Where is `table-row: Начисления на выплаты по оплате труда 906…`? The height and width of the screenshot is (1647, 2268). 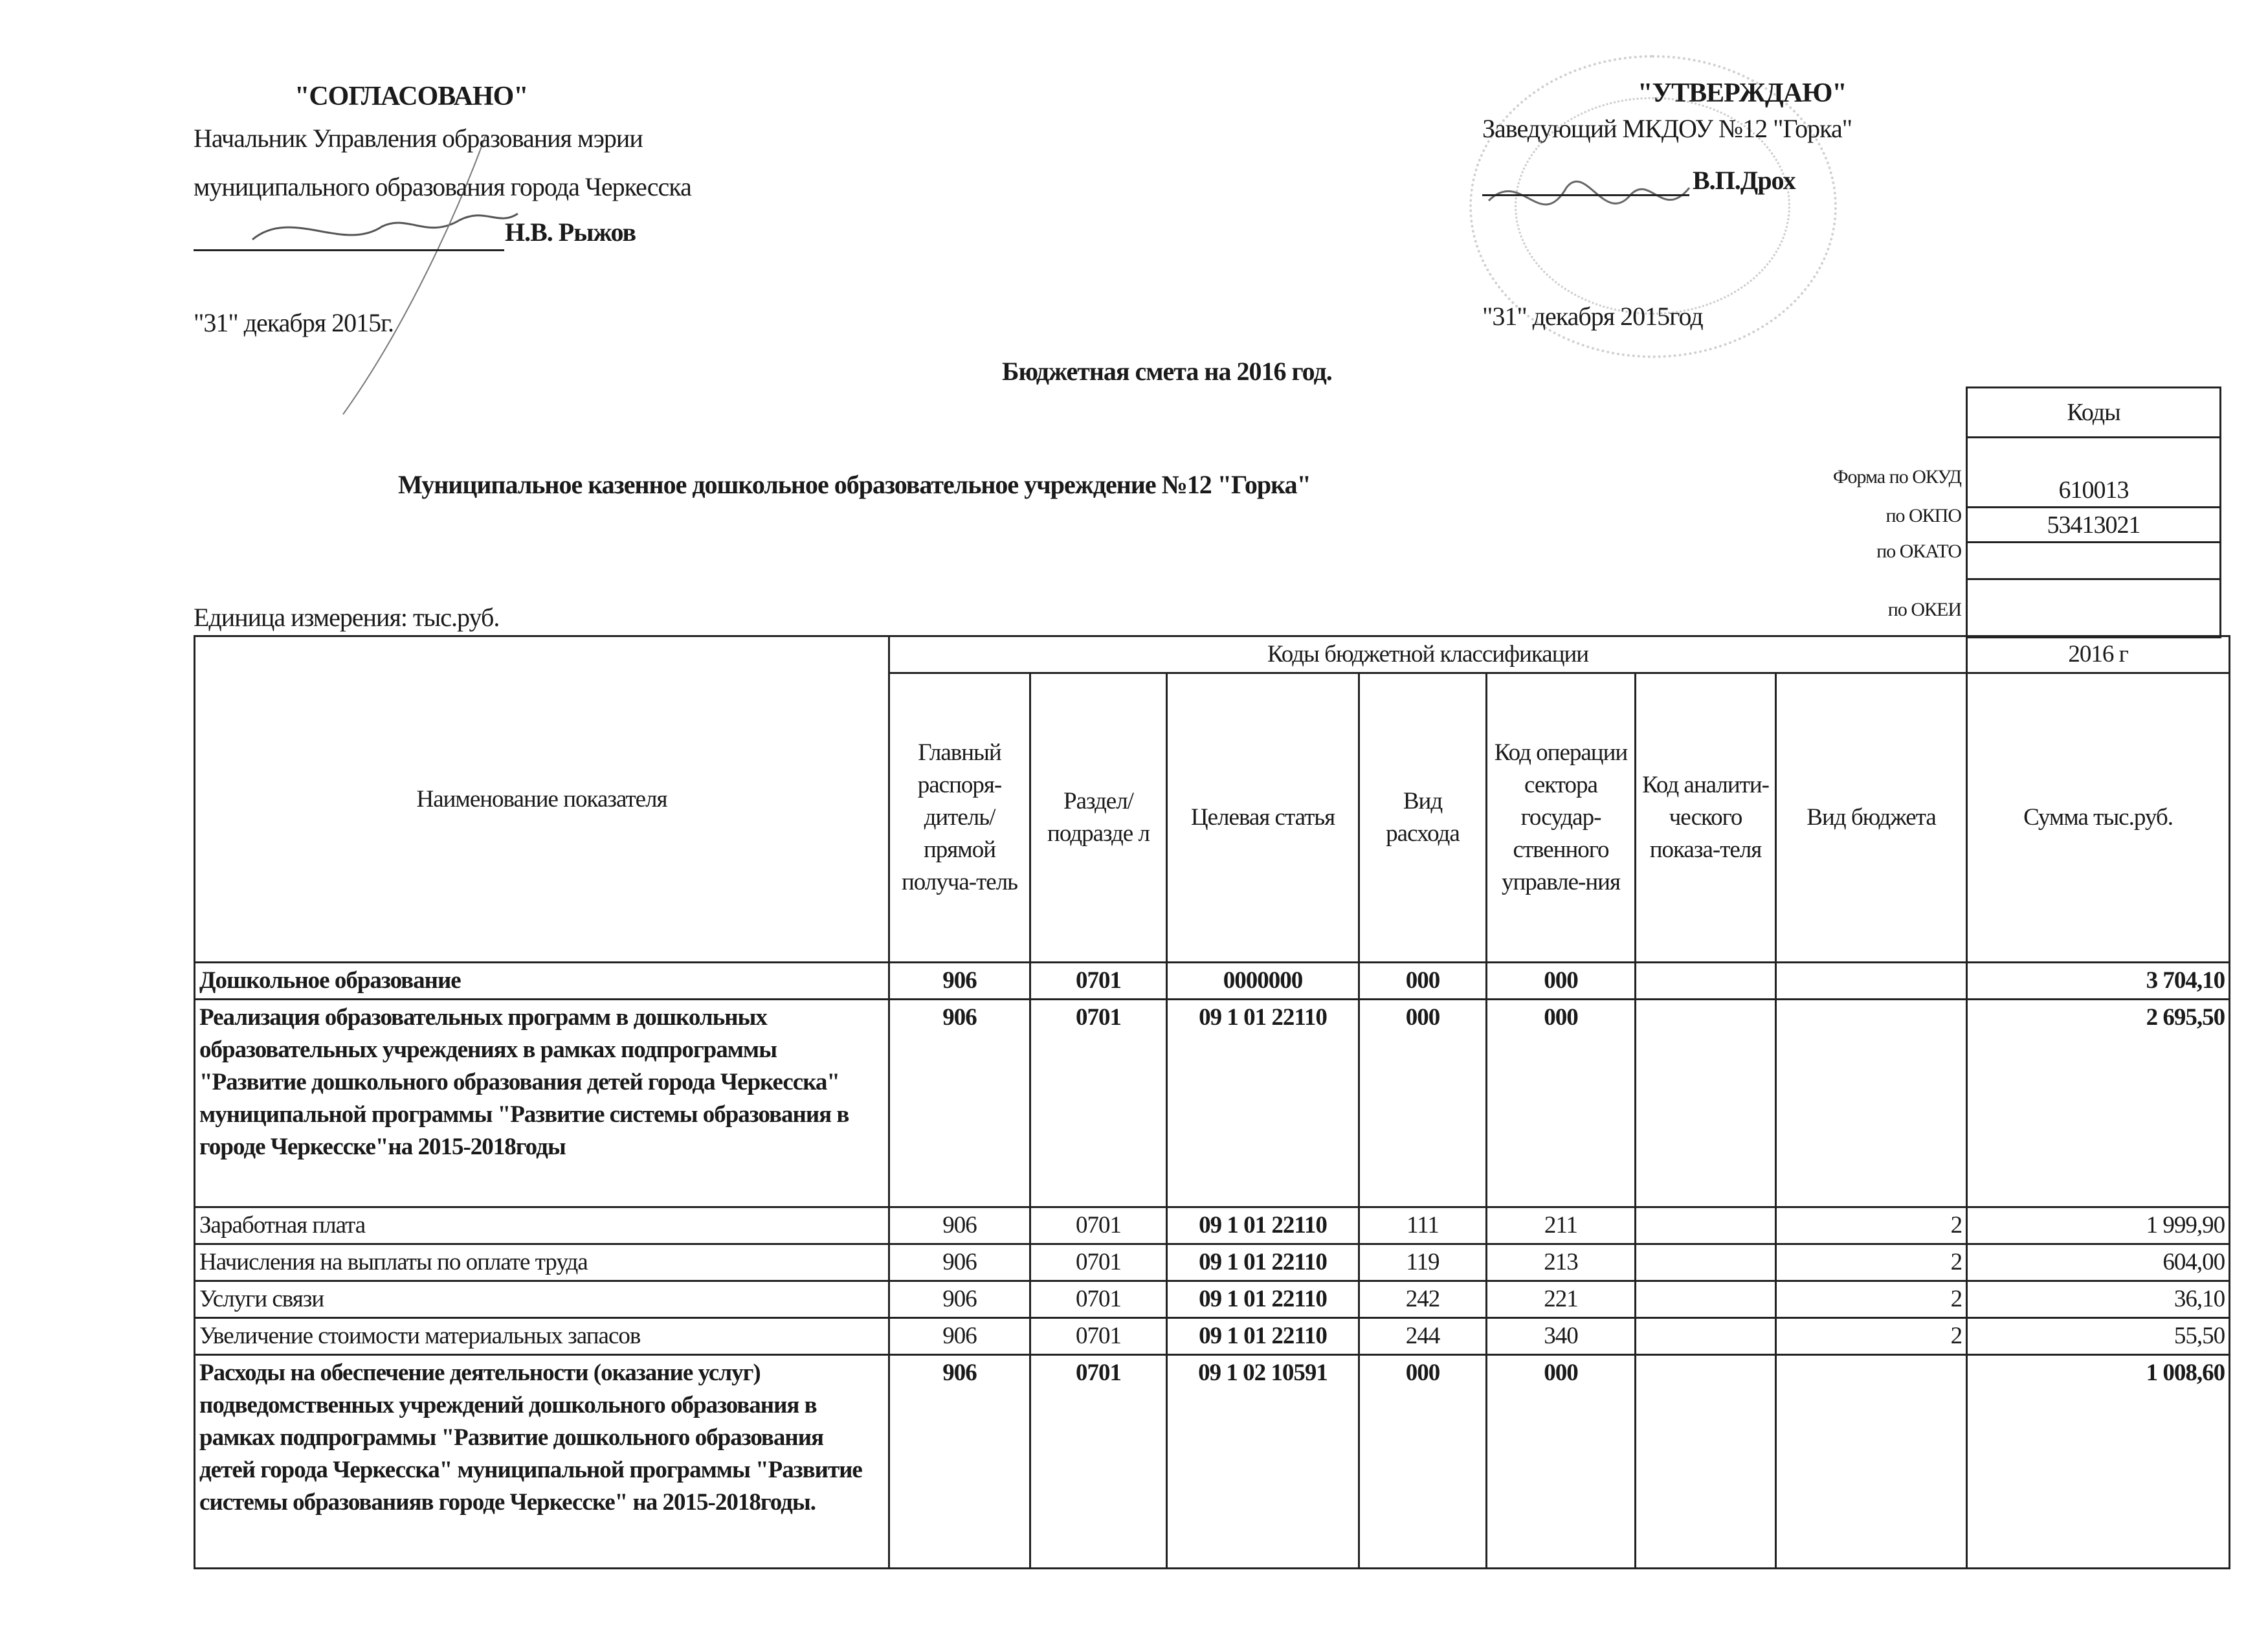 table-row: Начисления на выплаты по оплате труда 906… is located at coordinates (1212, 1262).